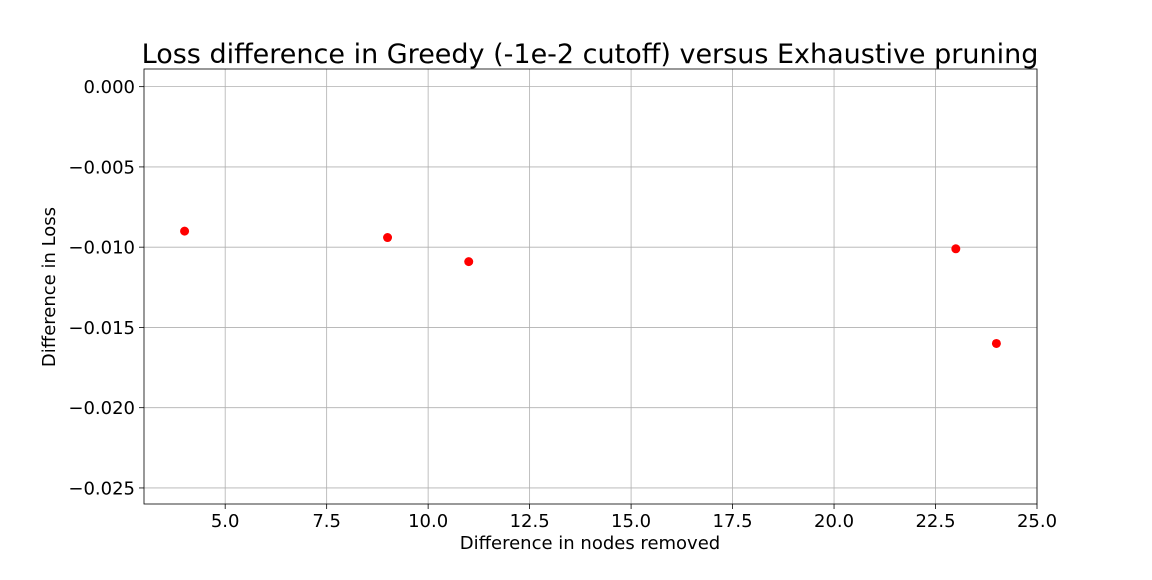  I want to click on y-tick-label: −0.005, so click(101, 167).